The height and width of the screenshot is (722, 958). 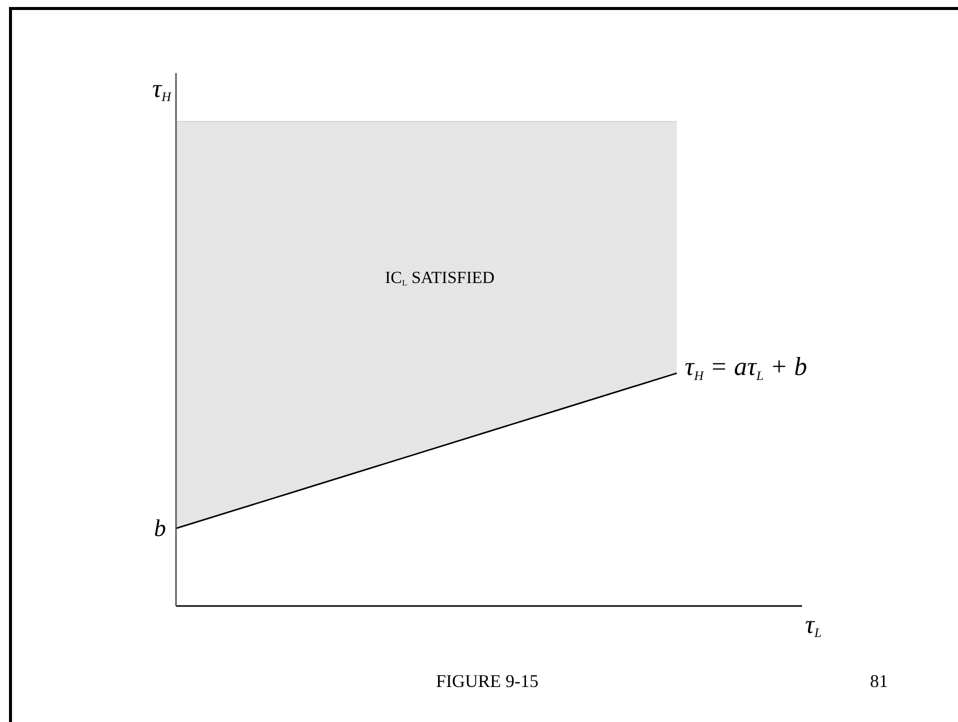 I want to click on x-axis-title: τ$_{L}$, so click(x=813, y=625).